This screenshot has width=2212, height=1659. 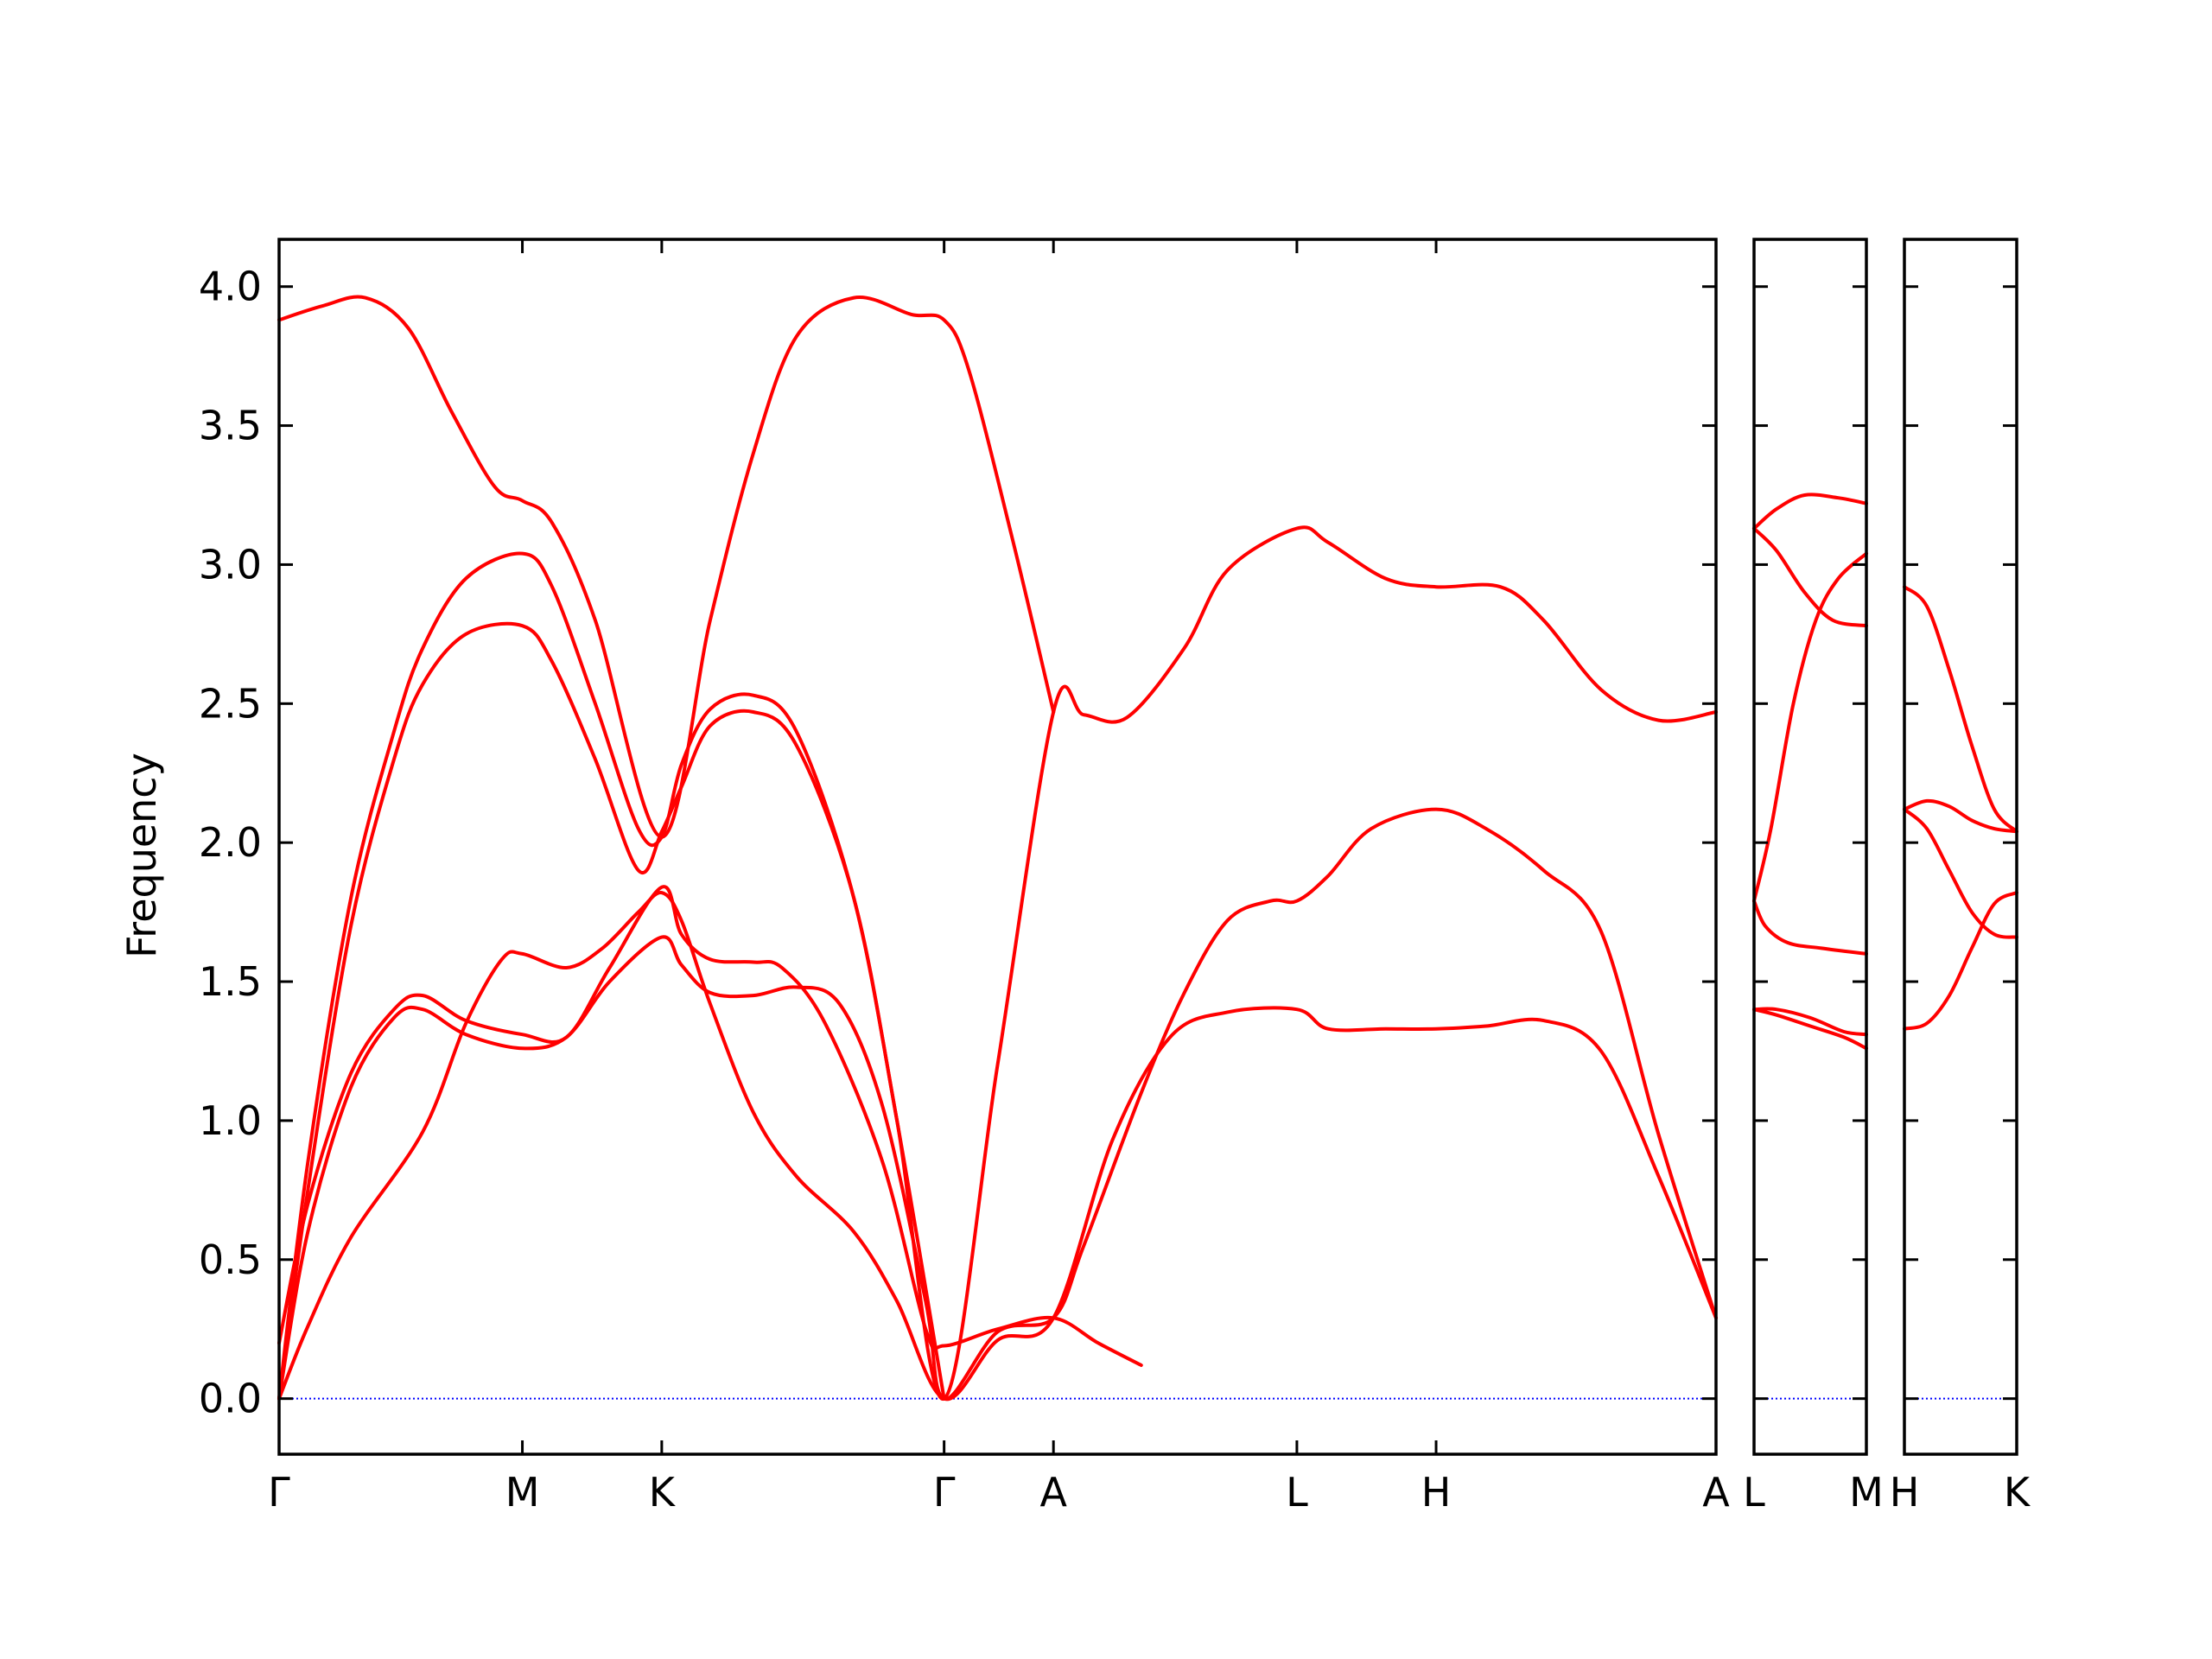 What do you see at coordinates (231, 426) in the screenshot?
I see `y-tick-label: 3.5` at bounding box center [231, 426].